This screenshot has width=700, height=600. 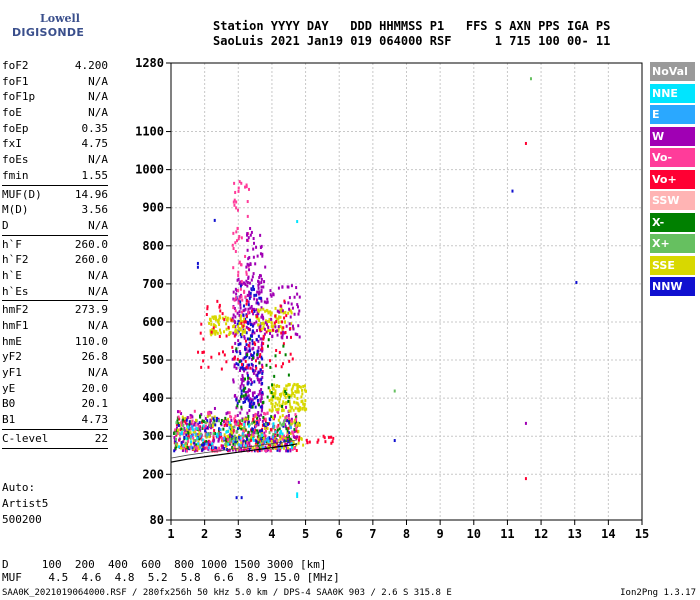 What do you see at coordinates (91, 310) in the screenshot?
I see `param-value: 273.9` at bounding box center [91, 310].